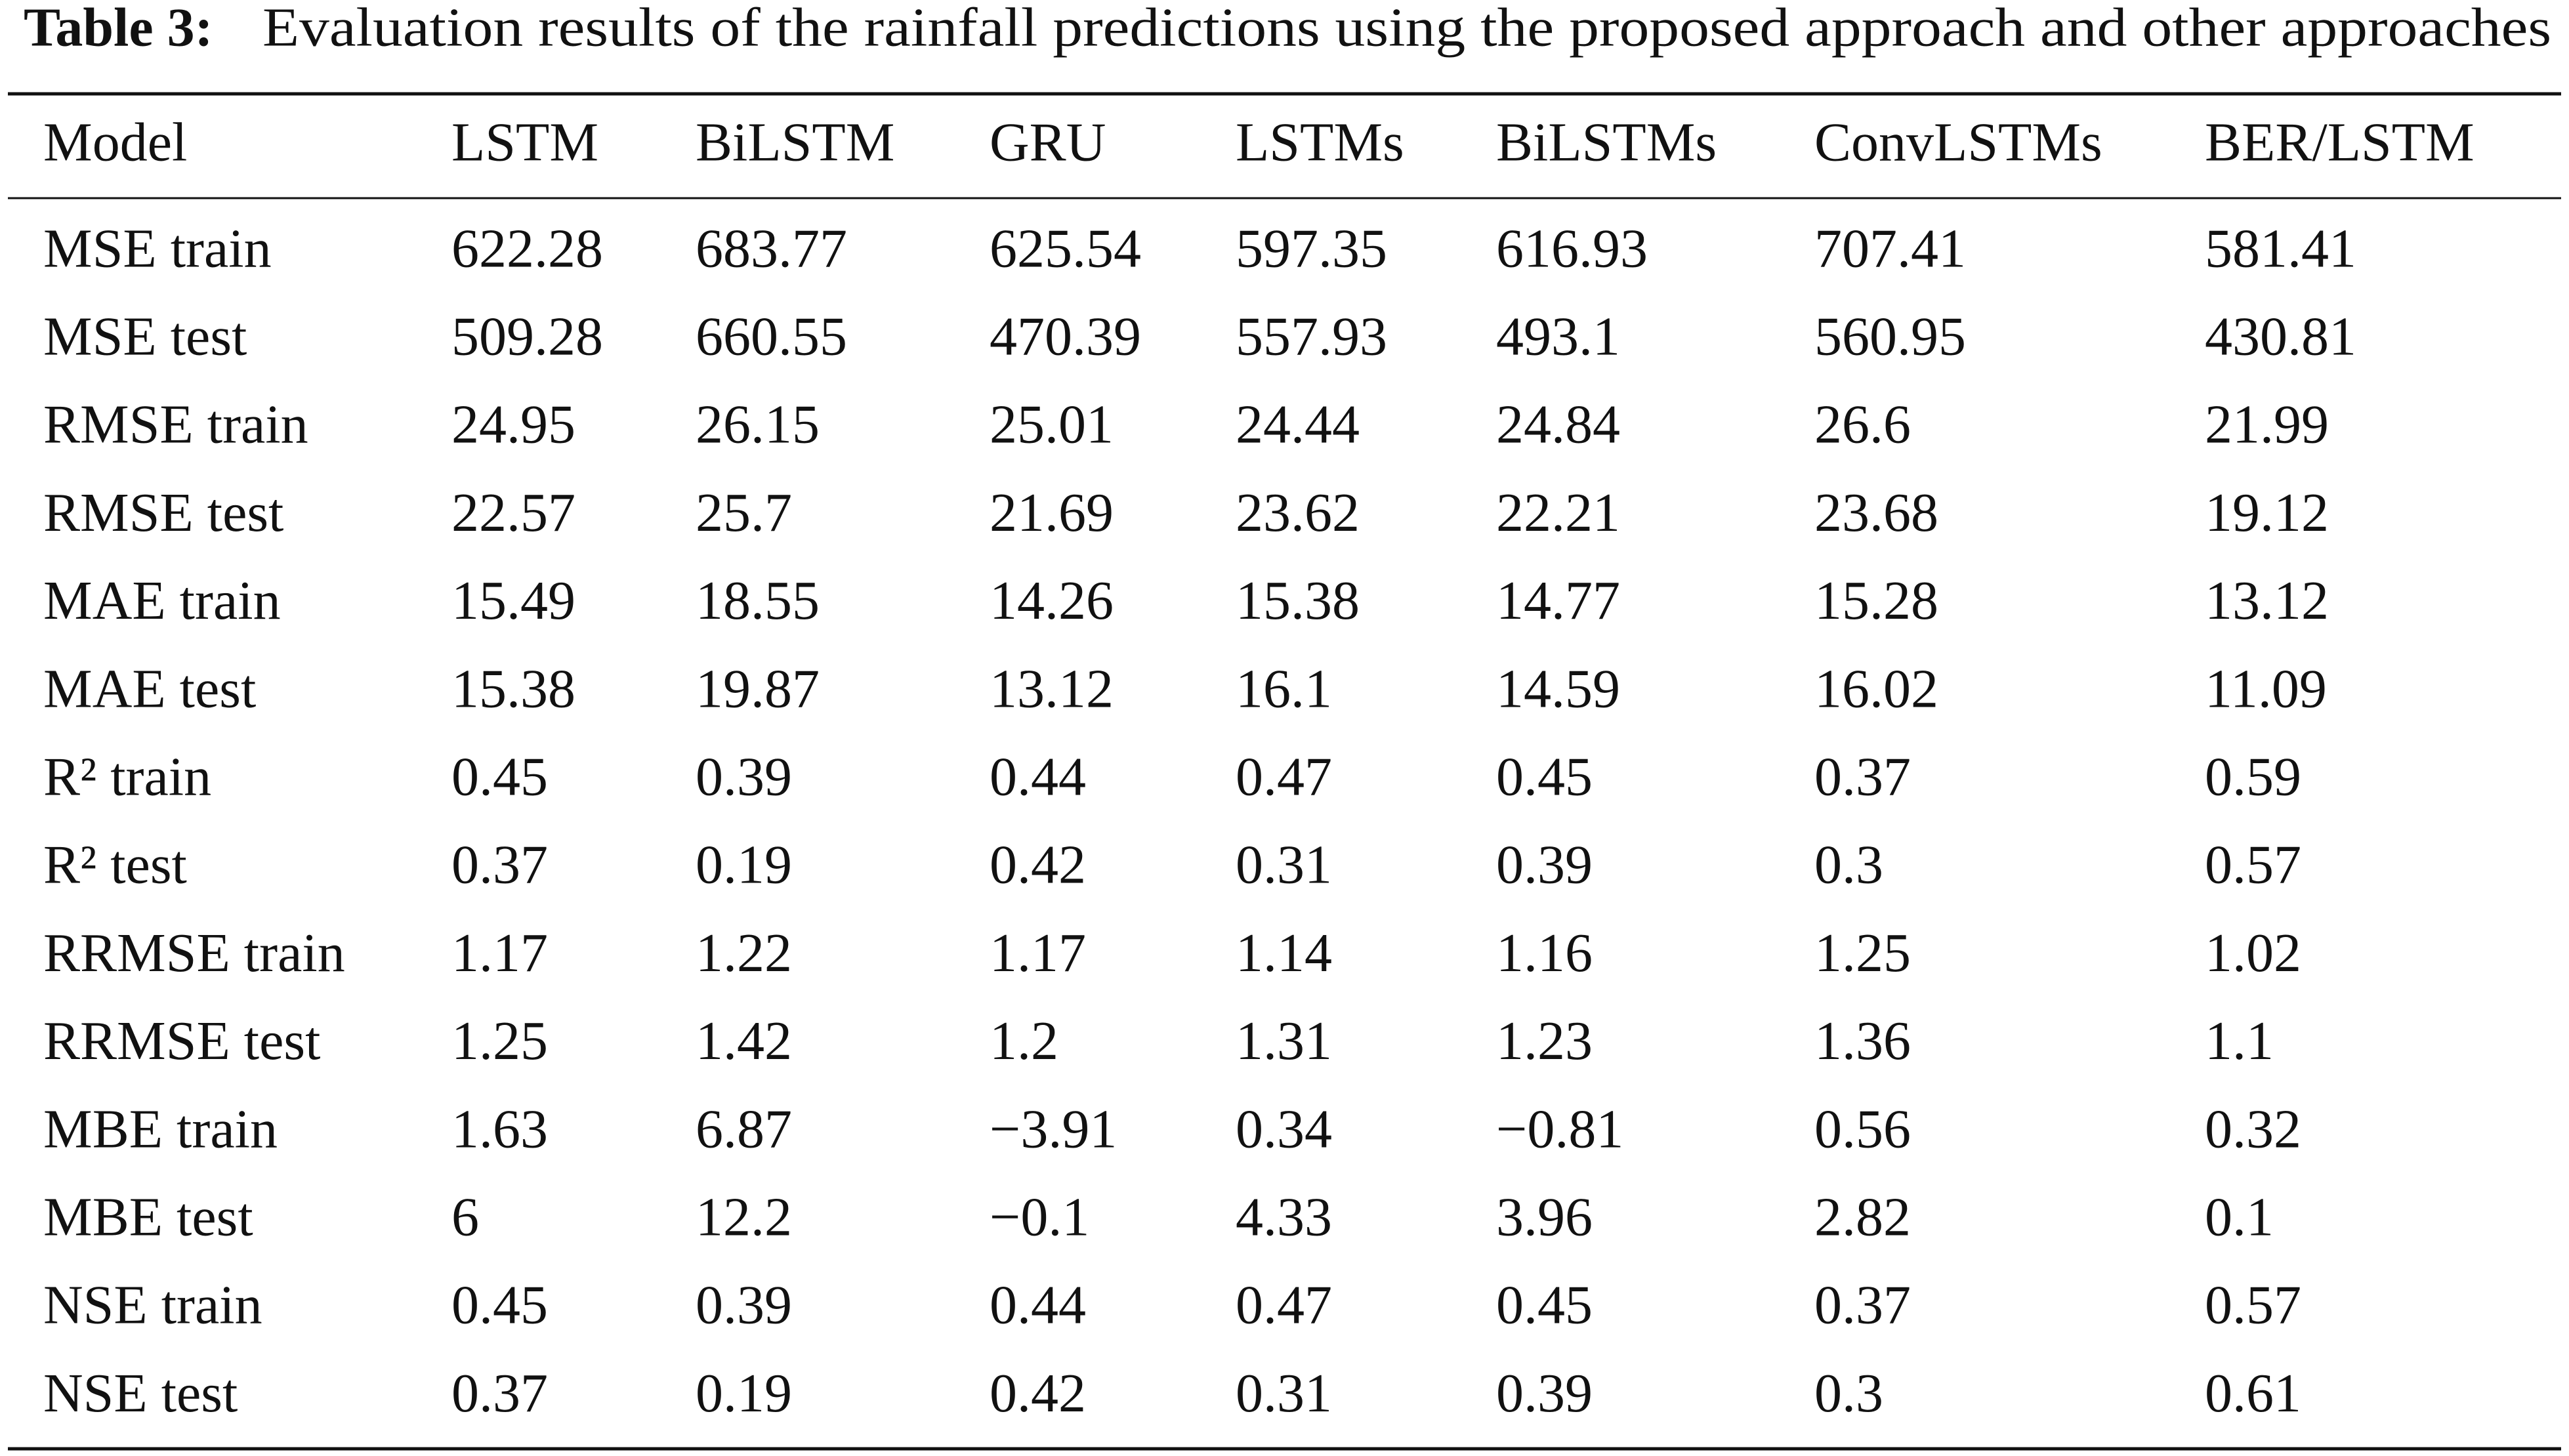 Image resolution: width=2569 pixels, height=1456 pixels. Describe the element at coordinates (148, 1216) in the screenshot. I see `row-label: MBE test` at that location.